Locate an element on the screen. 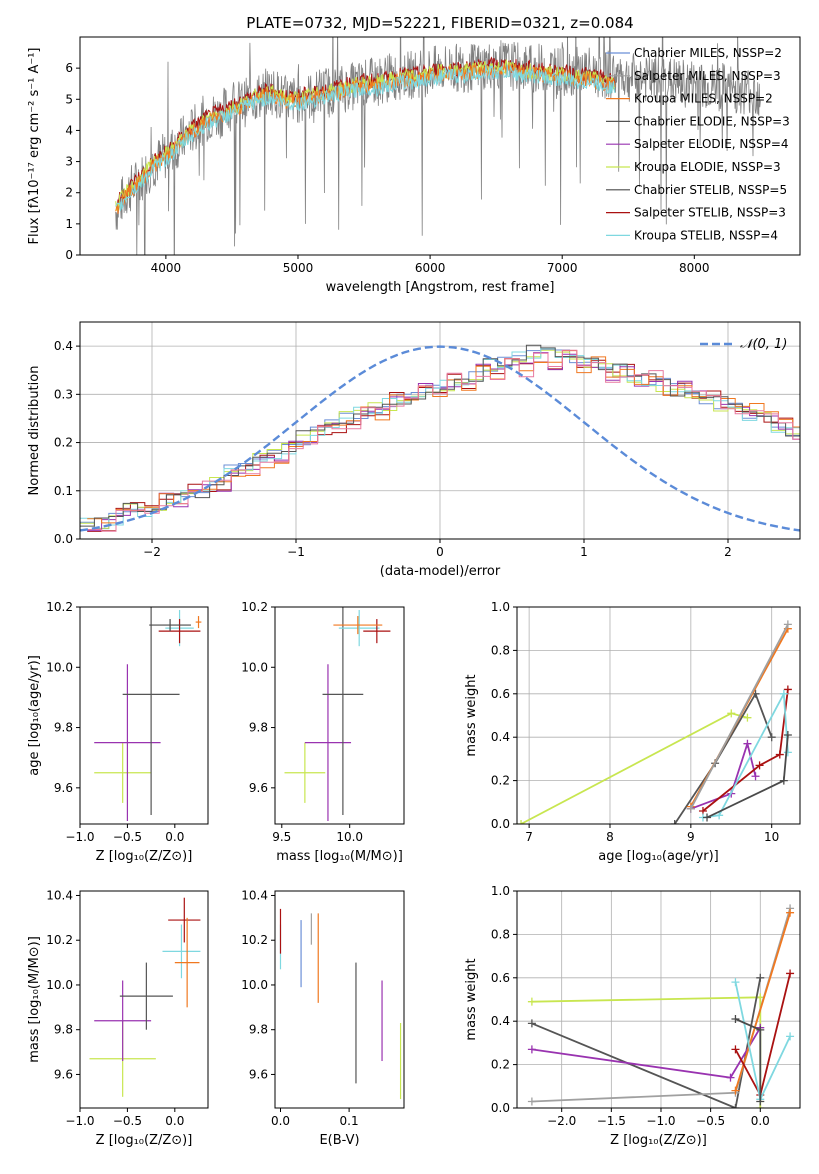 This screenshot has width=819, height=1174. y-tick-label: 0.2 is located at coordinates (63, 443).